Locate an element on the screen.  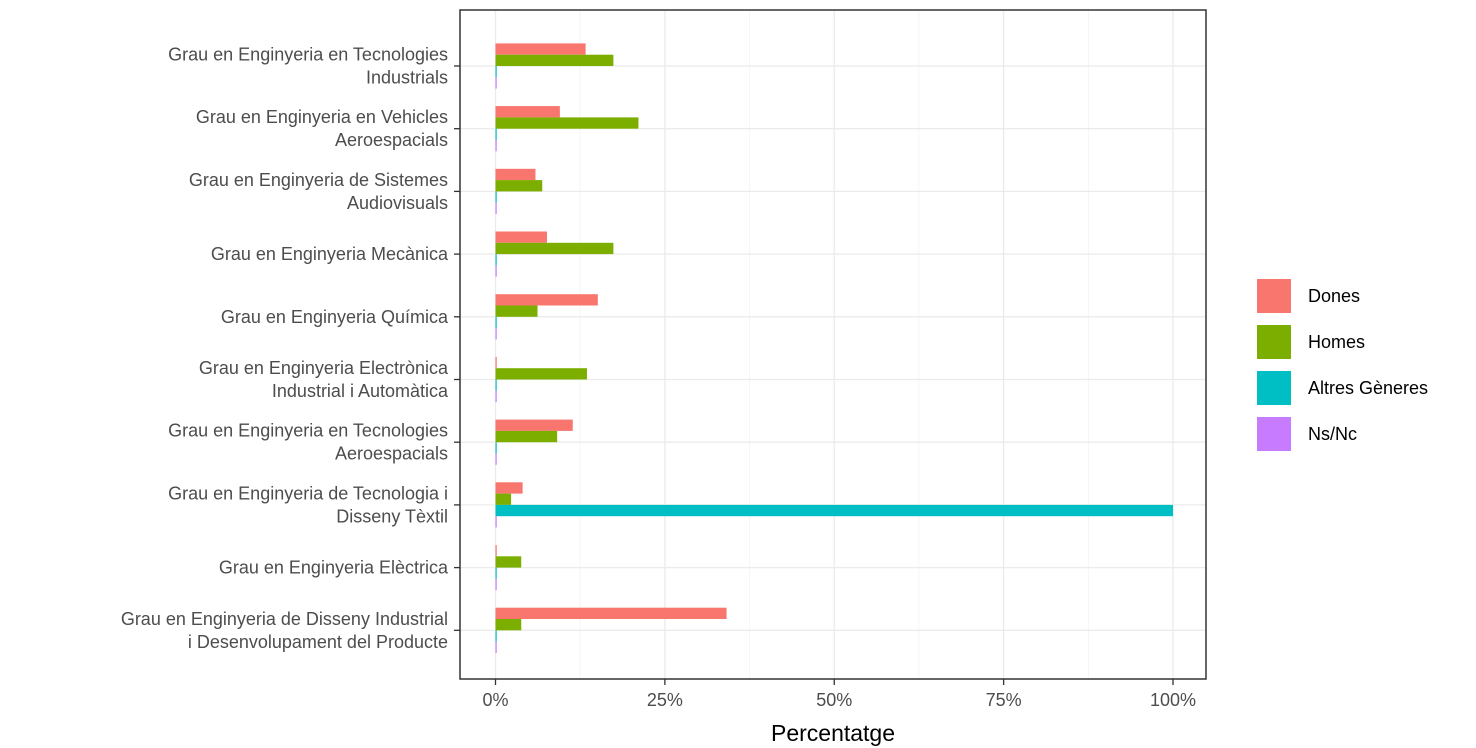
x-tick-label: 25% is located at coordinates (665, 700).